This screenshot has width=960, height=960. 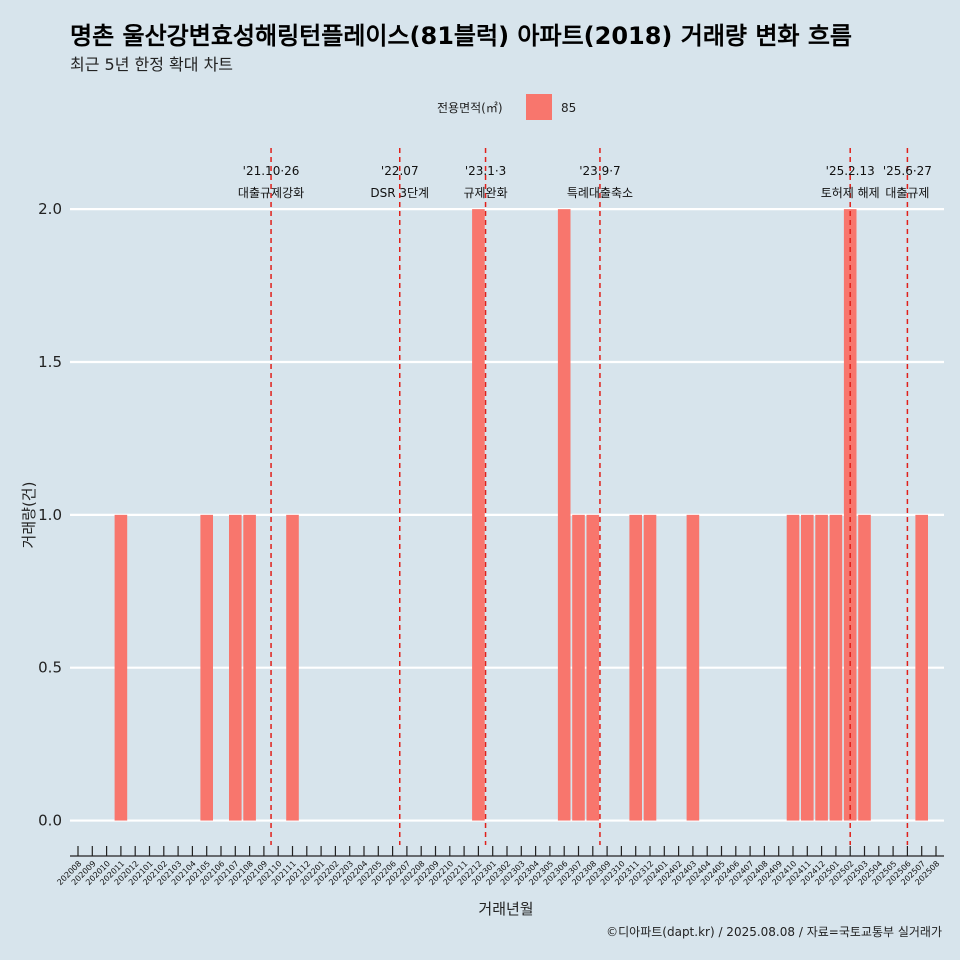 I want to click on annotation-label: 대출규제강화, so click(x=271, y=193).